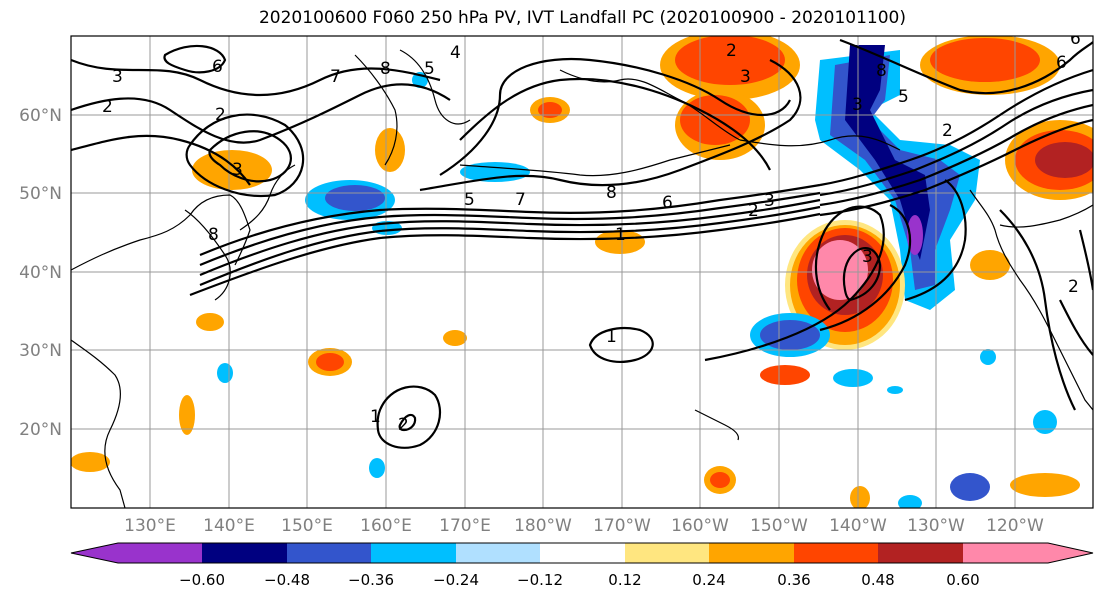 This screenshot has width=1105, height=601. I want to click on lat-label: 60°N, so click(40, 116).